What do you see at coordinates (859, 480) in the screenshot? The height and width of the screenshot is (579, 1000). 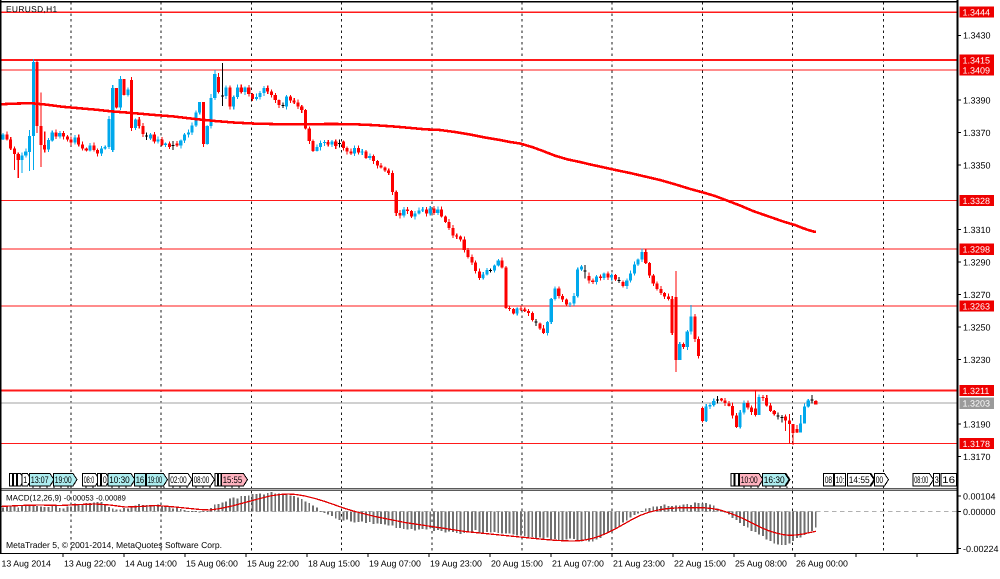 I see `svg-text: 14:55` at bounding box center [859, 480].